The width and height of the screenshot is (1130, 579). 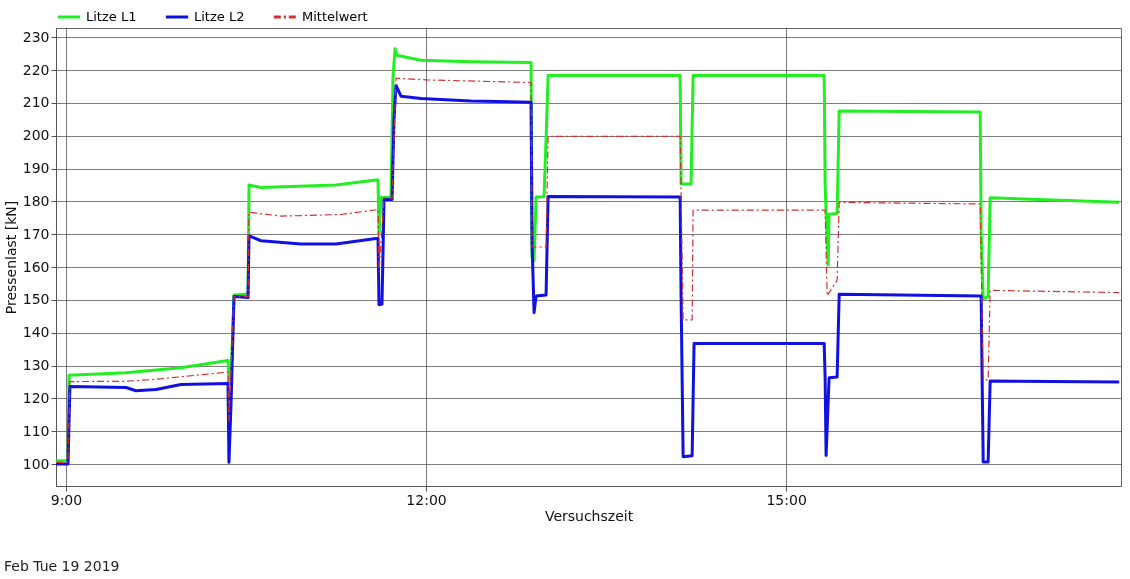 What do you see at coordinates (36, 365) in the screenshot?
I see `y-tick-label: 130` at bounding box center [36, 365].